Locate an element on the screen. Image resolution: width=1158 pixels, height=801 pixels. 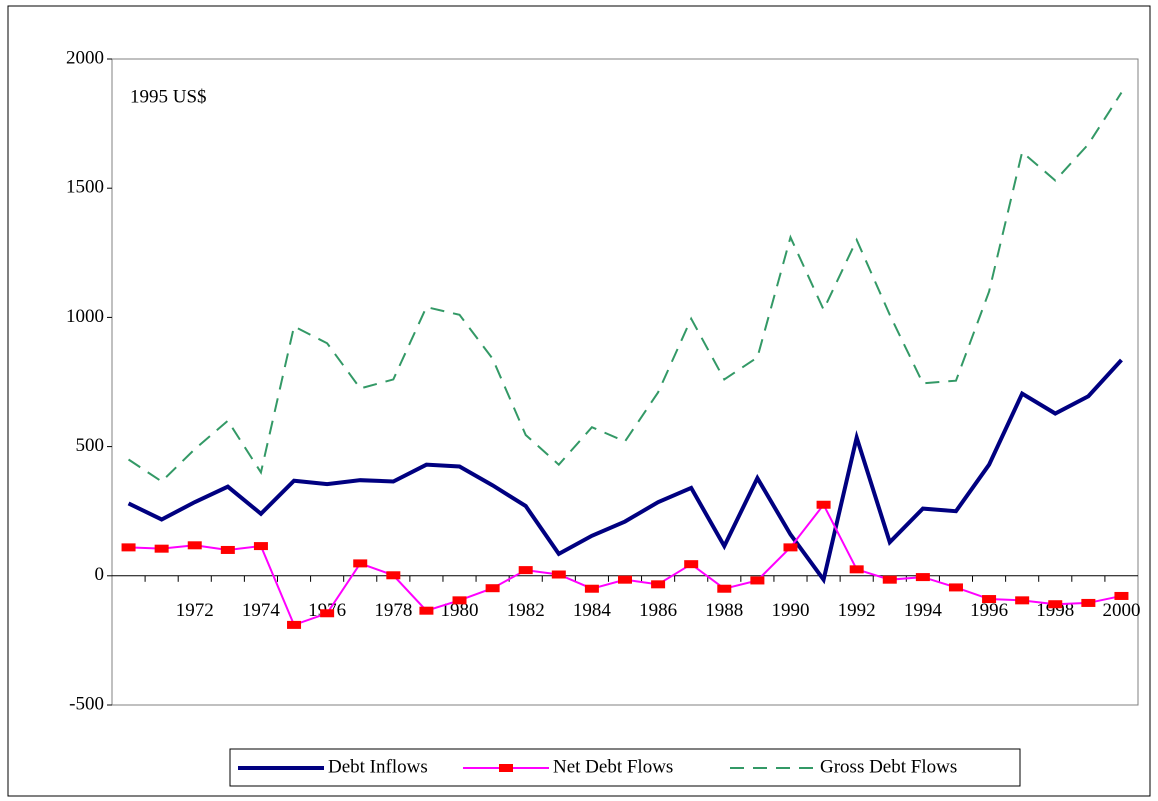
legend-box is located at coordinates (625, 767).